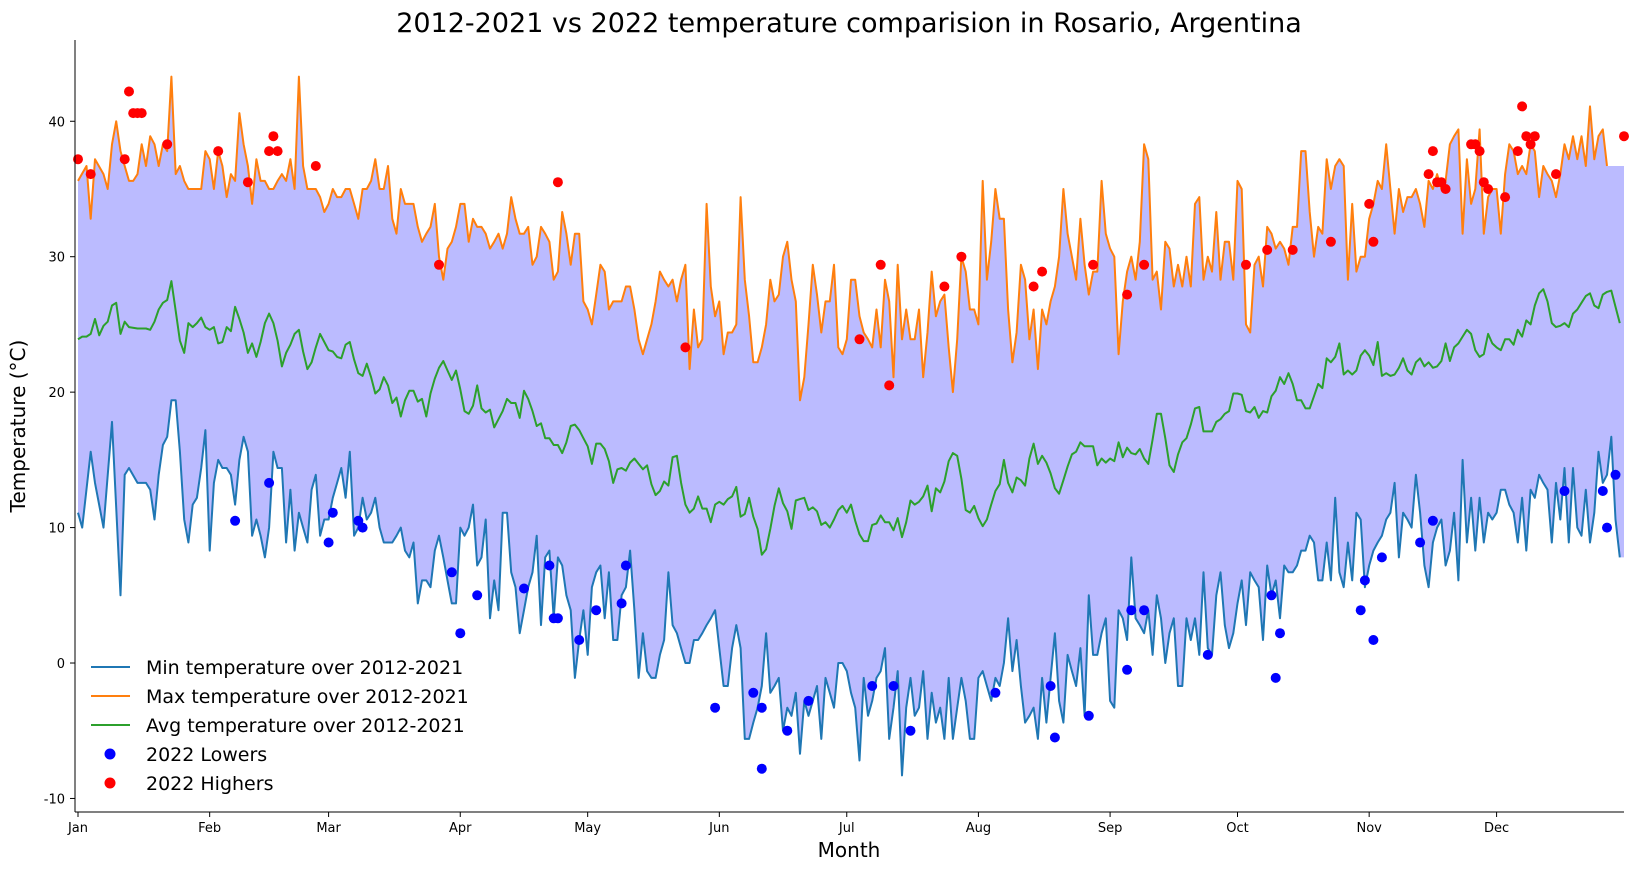  I want to click on y-tick-label: 40, so click(56, 122).